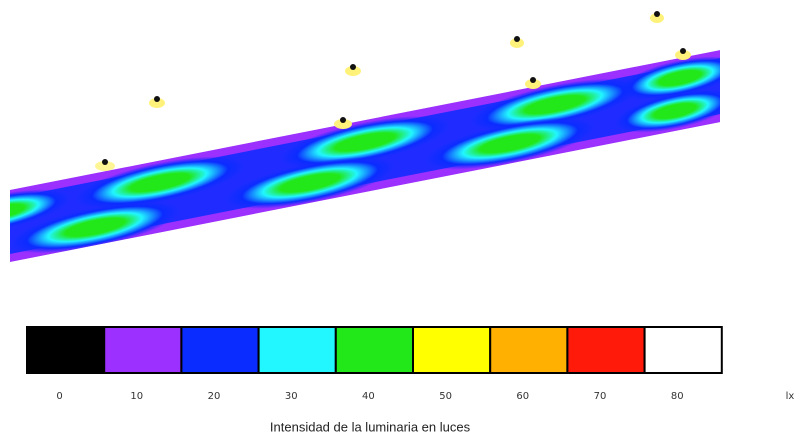 The height and width of the screenshot is (437, 800). What do you see at coordinates (368, 396) in the screenshot?
I see `legend-label: 40` at bounding box center [368, 396].